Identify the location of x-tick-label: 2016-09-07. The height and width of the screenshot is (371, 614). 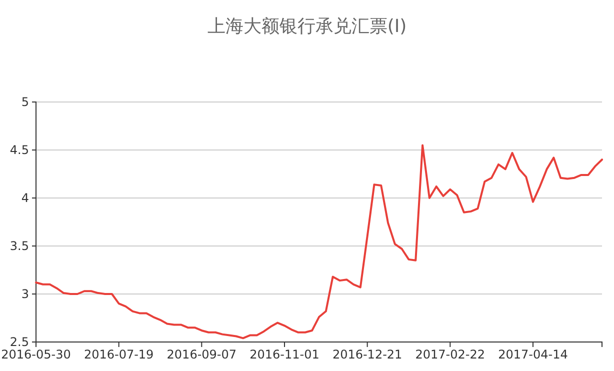
(201, 355).